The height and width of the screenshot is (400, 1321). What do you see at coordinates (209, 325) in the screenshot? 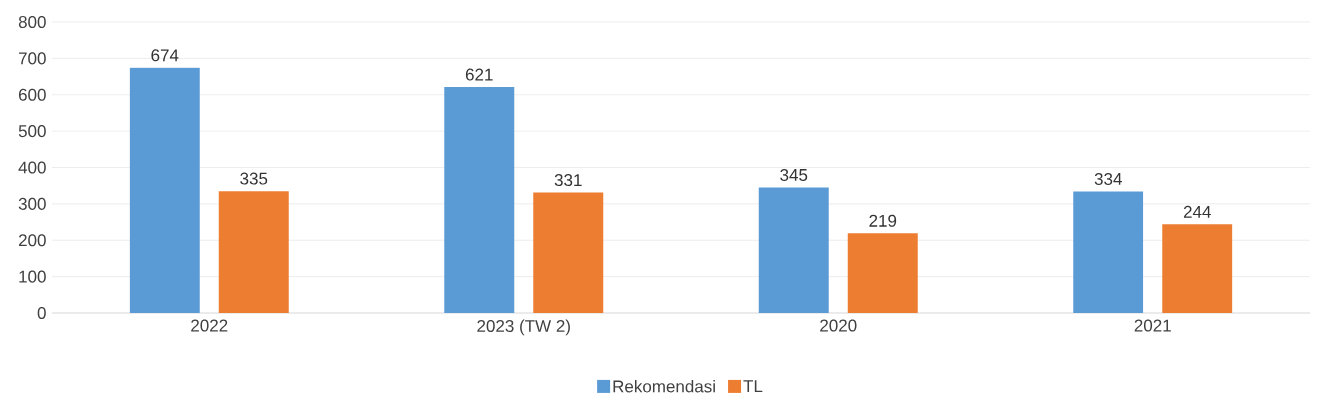
I see `x-tick-label: 2022` at bounding box center [209, 325].